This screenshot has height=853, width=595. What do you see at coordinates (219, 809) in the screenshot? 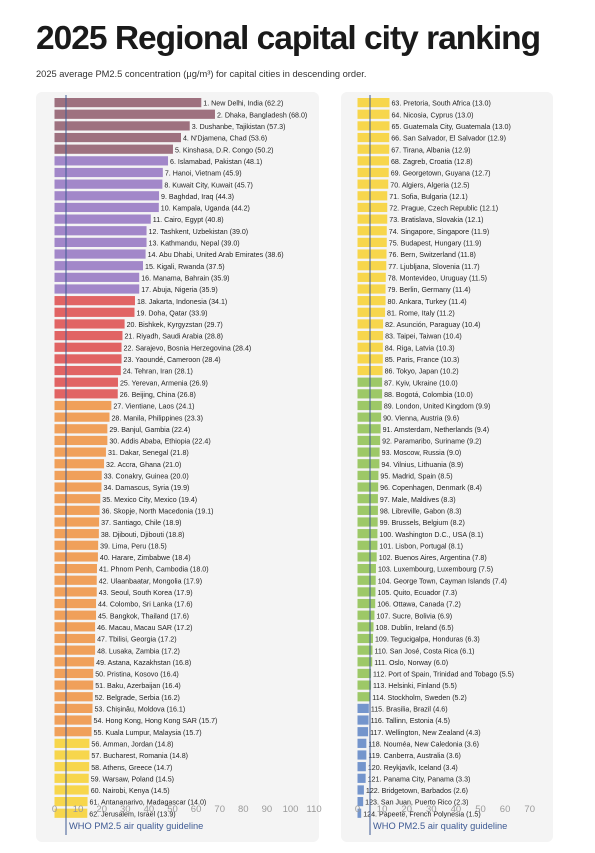
I see `x-tick-label: 70` at bounding box center [219, 809].